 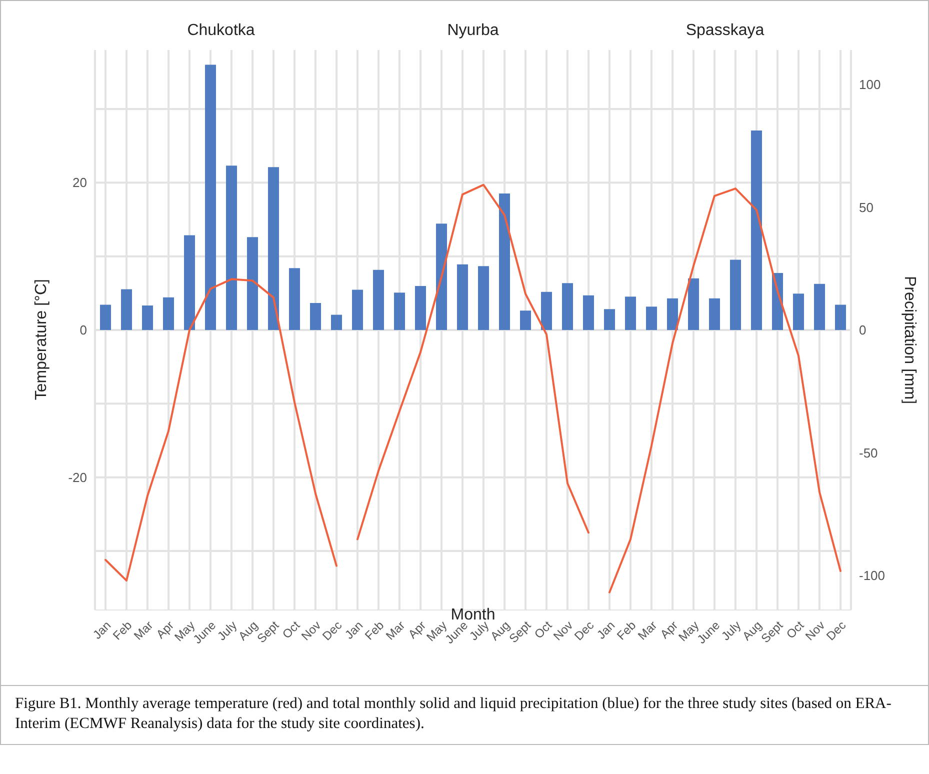 What do you see at coordinates (77, 477) in the screenshot?
I see `y-tick-label: -20` at bounding box center [77, 477].